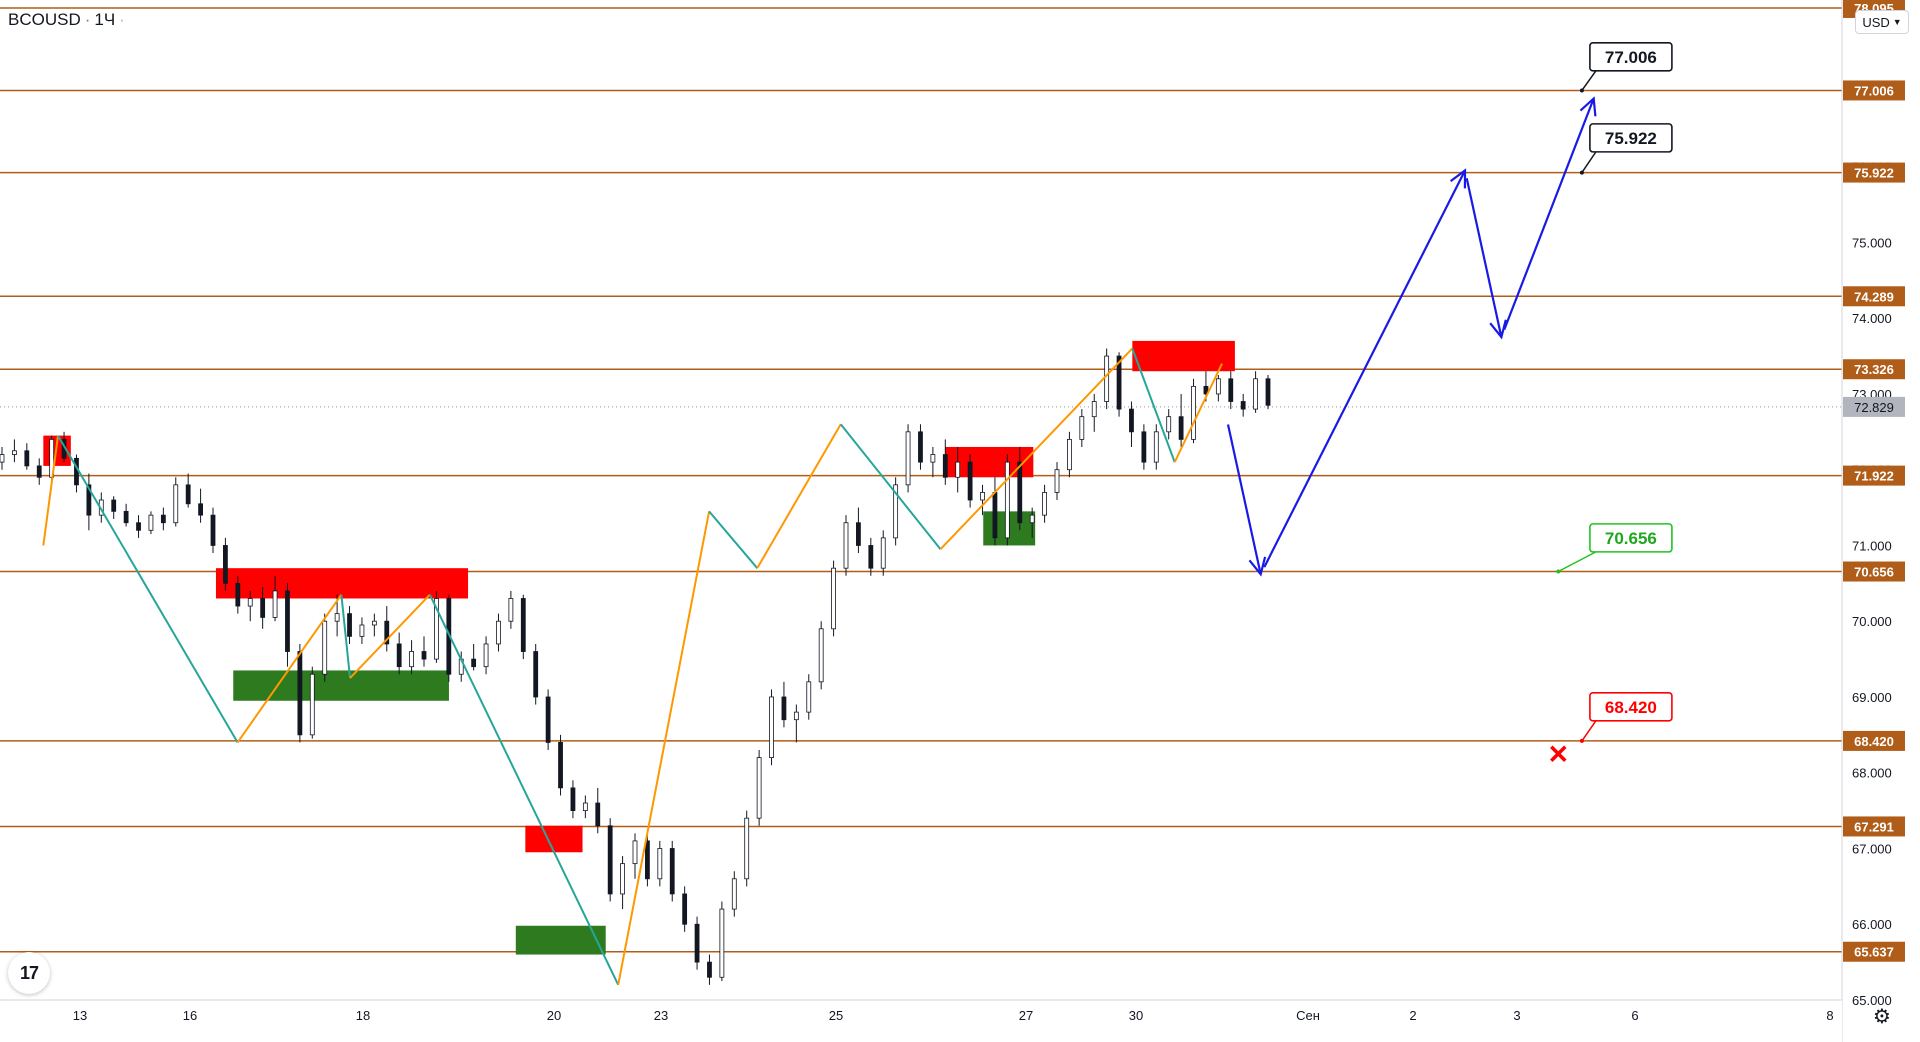 This screenshot has width=1920, height=1042. I want to click on target-label: 77.006, so click(1631, 57).